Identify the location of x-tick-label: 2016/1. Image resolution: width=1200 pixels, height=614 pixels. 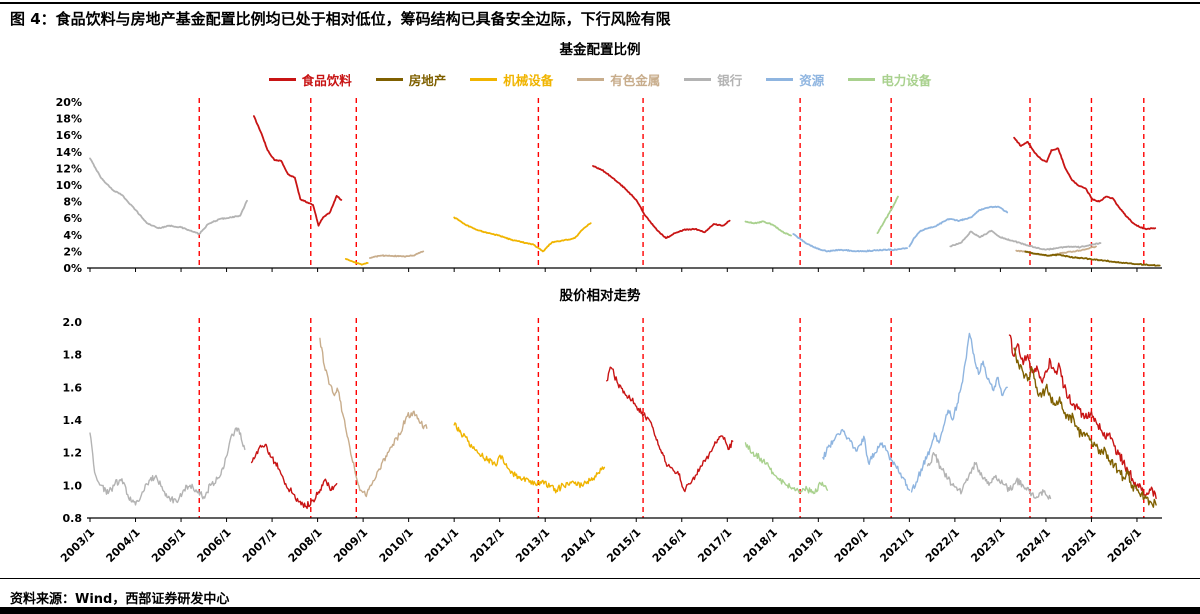
(669, 545).